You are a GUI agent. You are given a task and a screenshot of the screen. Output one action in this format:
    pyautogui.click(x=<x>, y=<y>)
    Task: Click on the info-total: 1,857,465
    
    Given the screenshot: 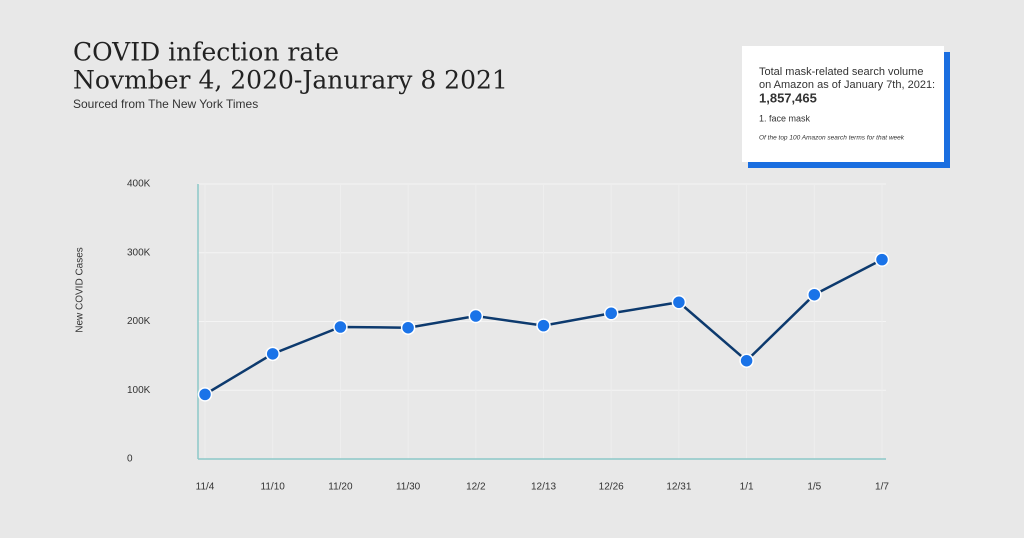 What is the action you would take?
    pyautogui.click(x=788, y=97)
    